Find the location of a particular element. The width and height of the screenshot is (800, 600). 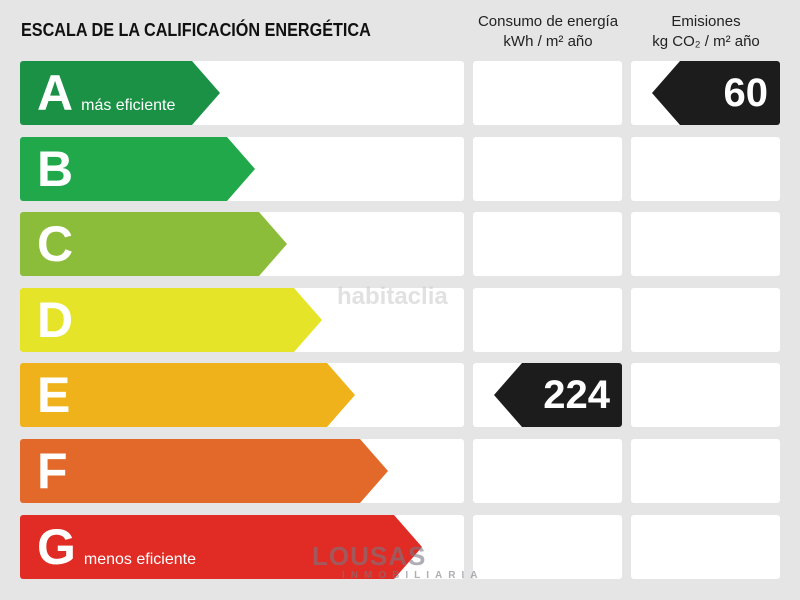

emissions-cell-f is located at coordinates (705, 471).